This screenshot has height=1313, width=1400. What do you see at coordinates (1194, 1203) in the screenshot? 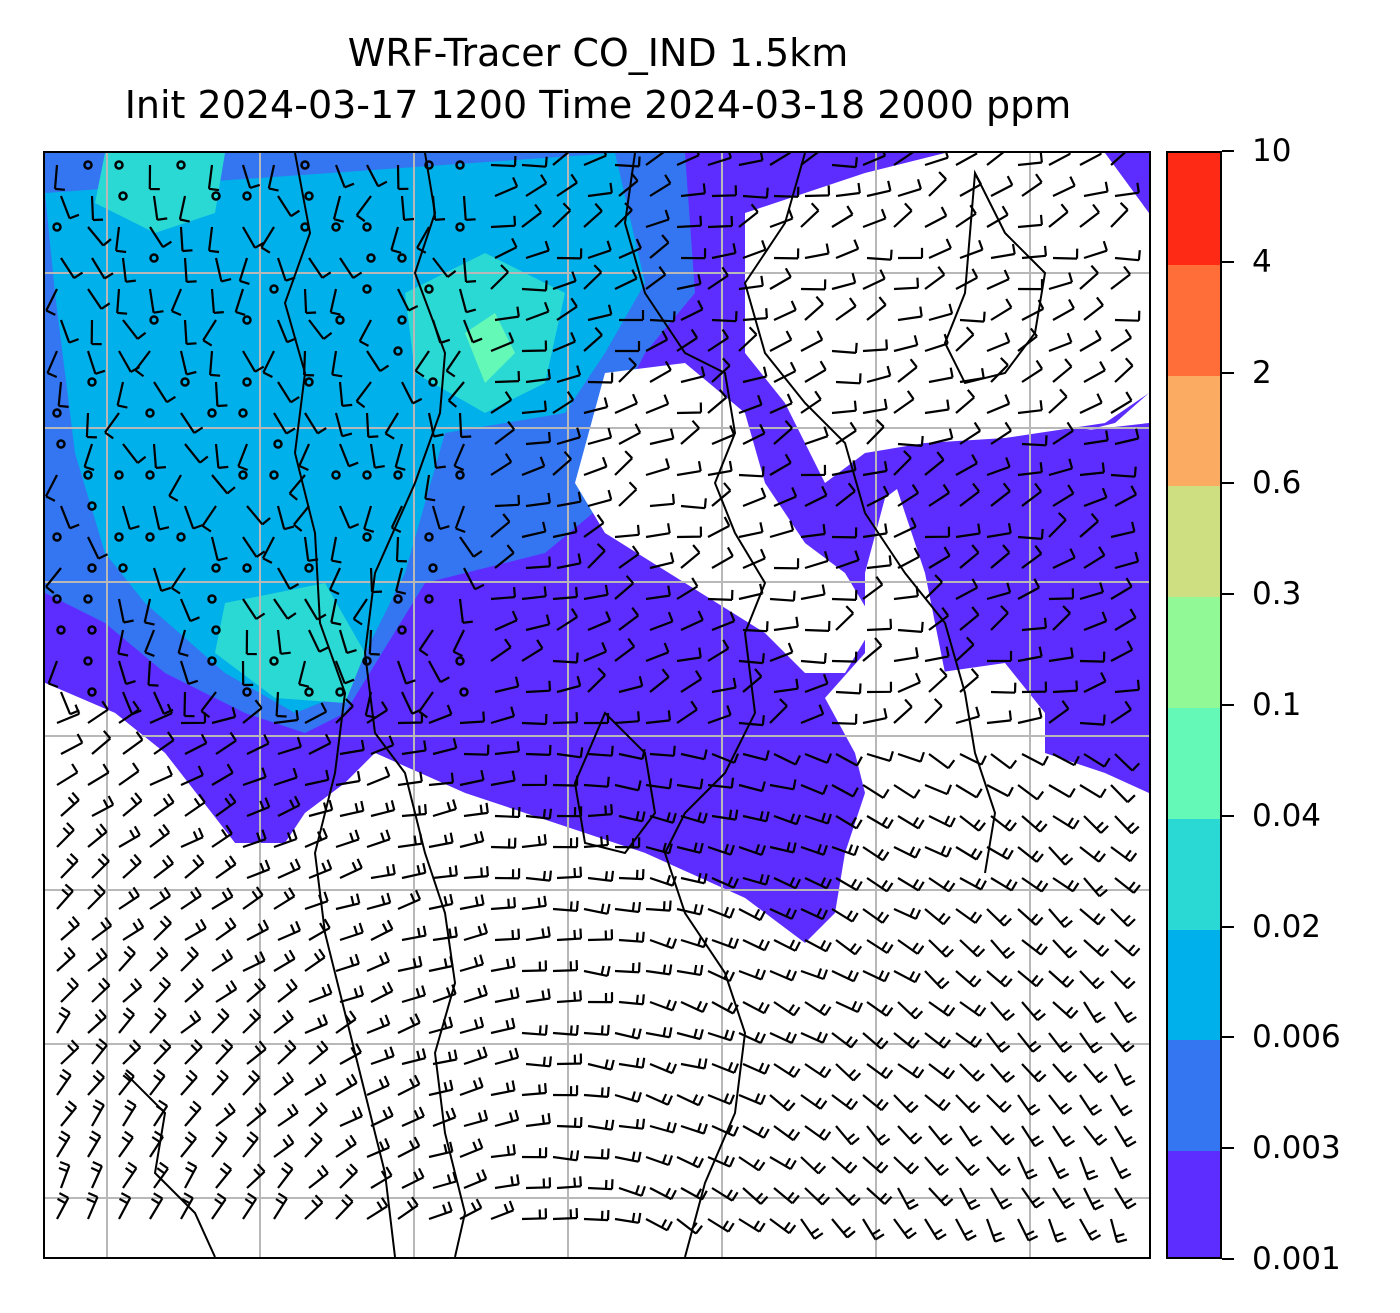
I see `colorbar-segment` at bounding box center [1194, 1203].